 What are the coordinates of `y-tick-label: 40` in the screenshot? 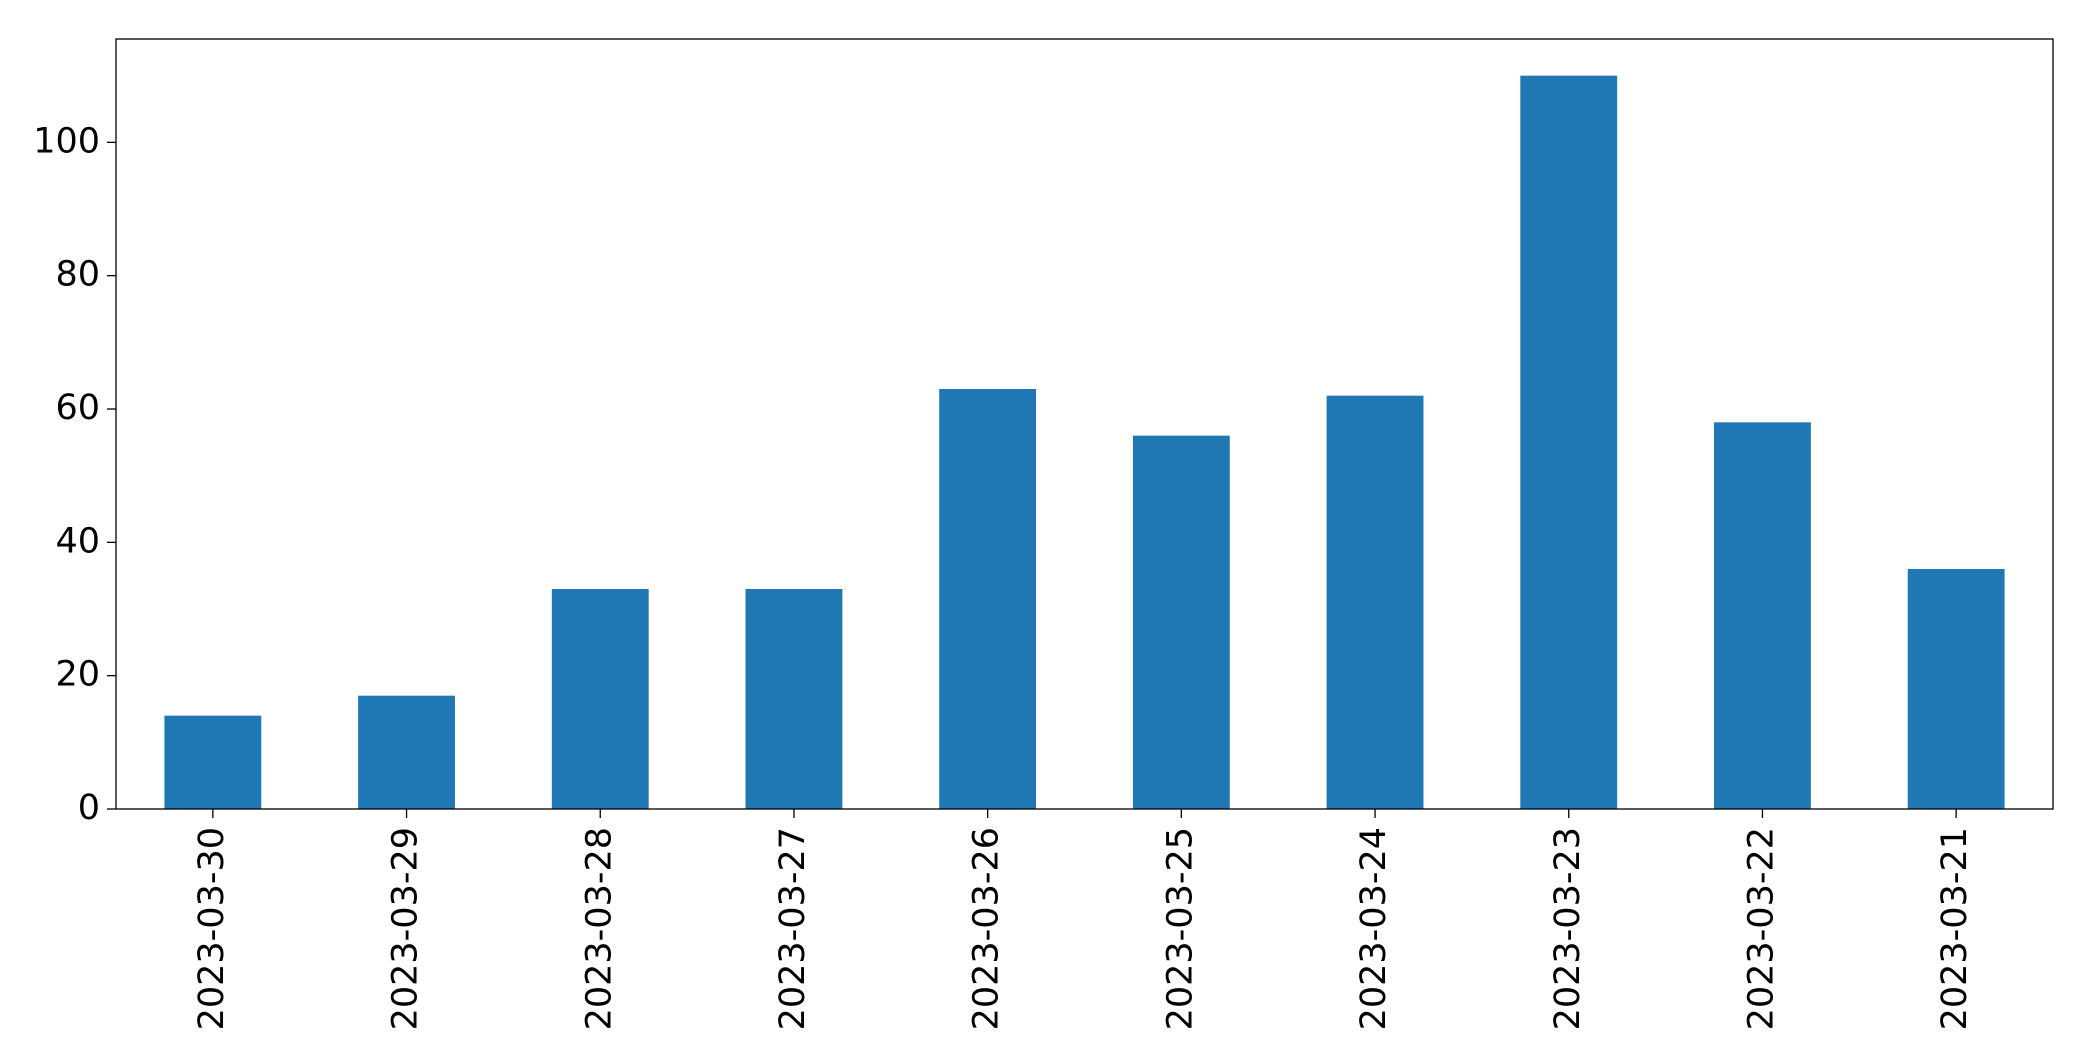 It's located at (77, 541).